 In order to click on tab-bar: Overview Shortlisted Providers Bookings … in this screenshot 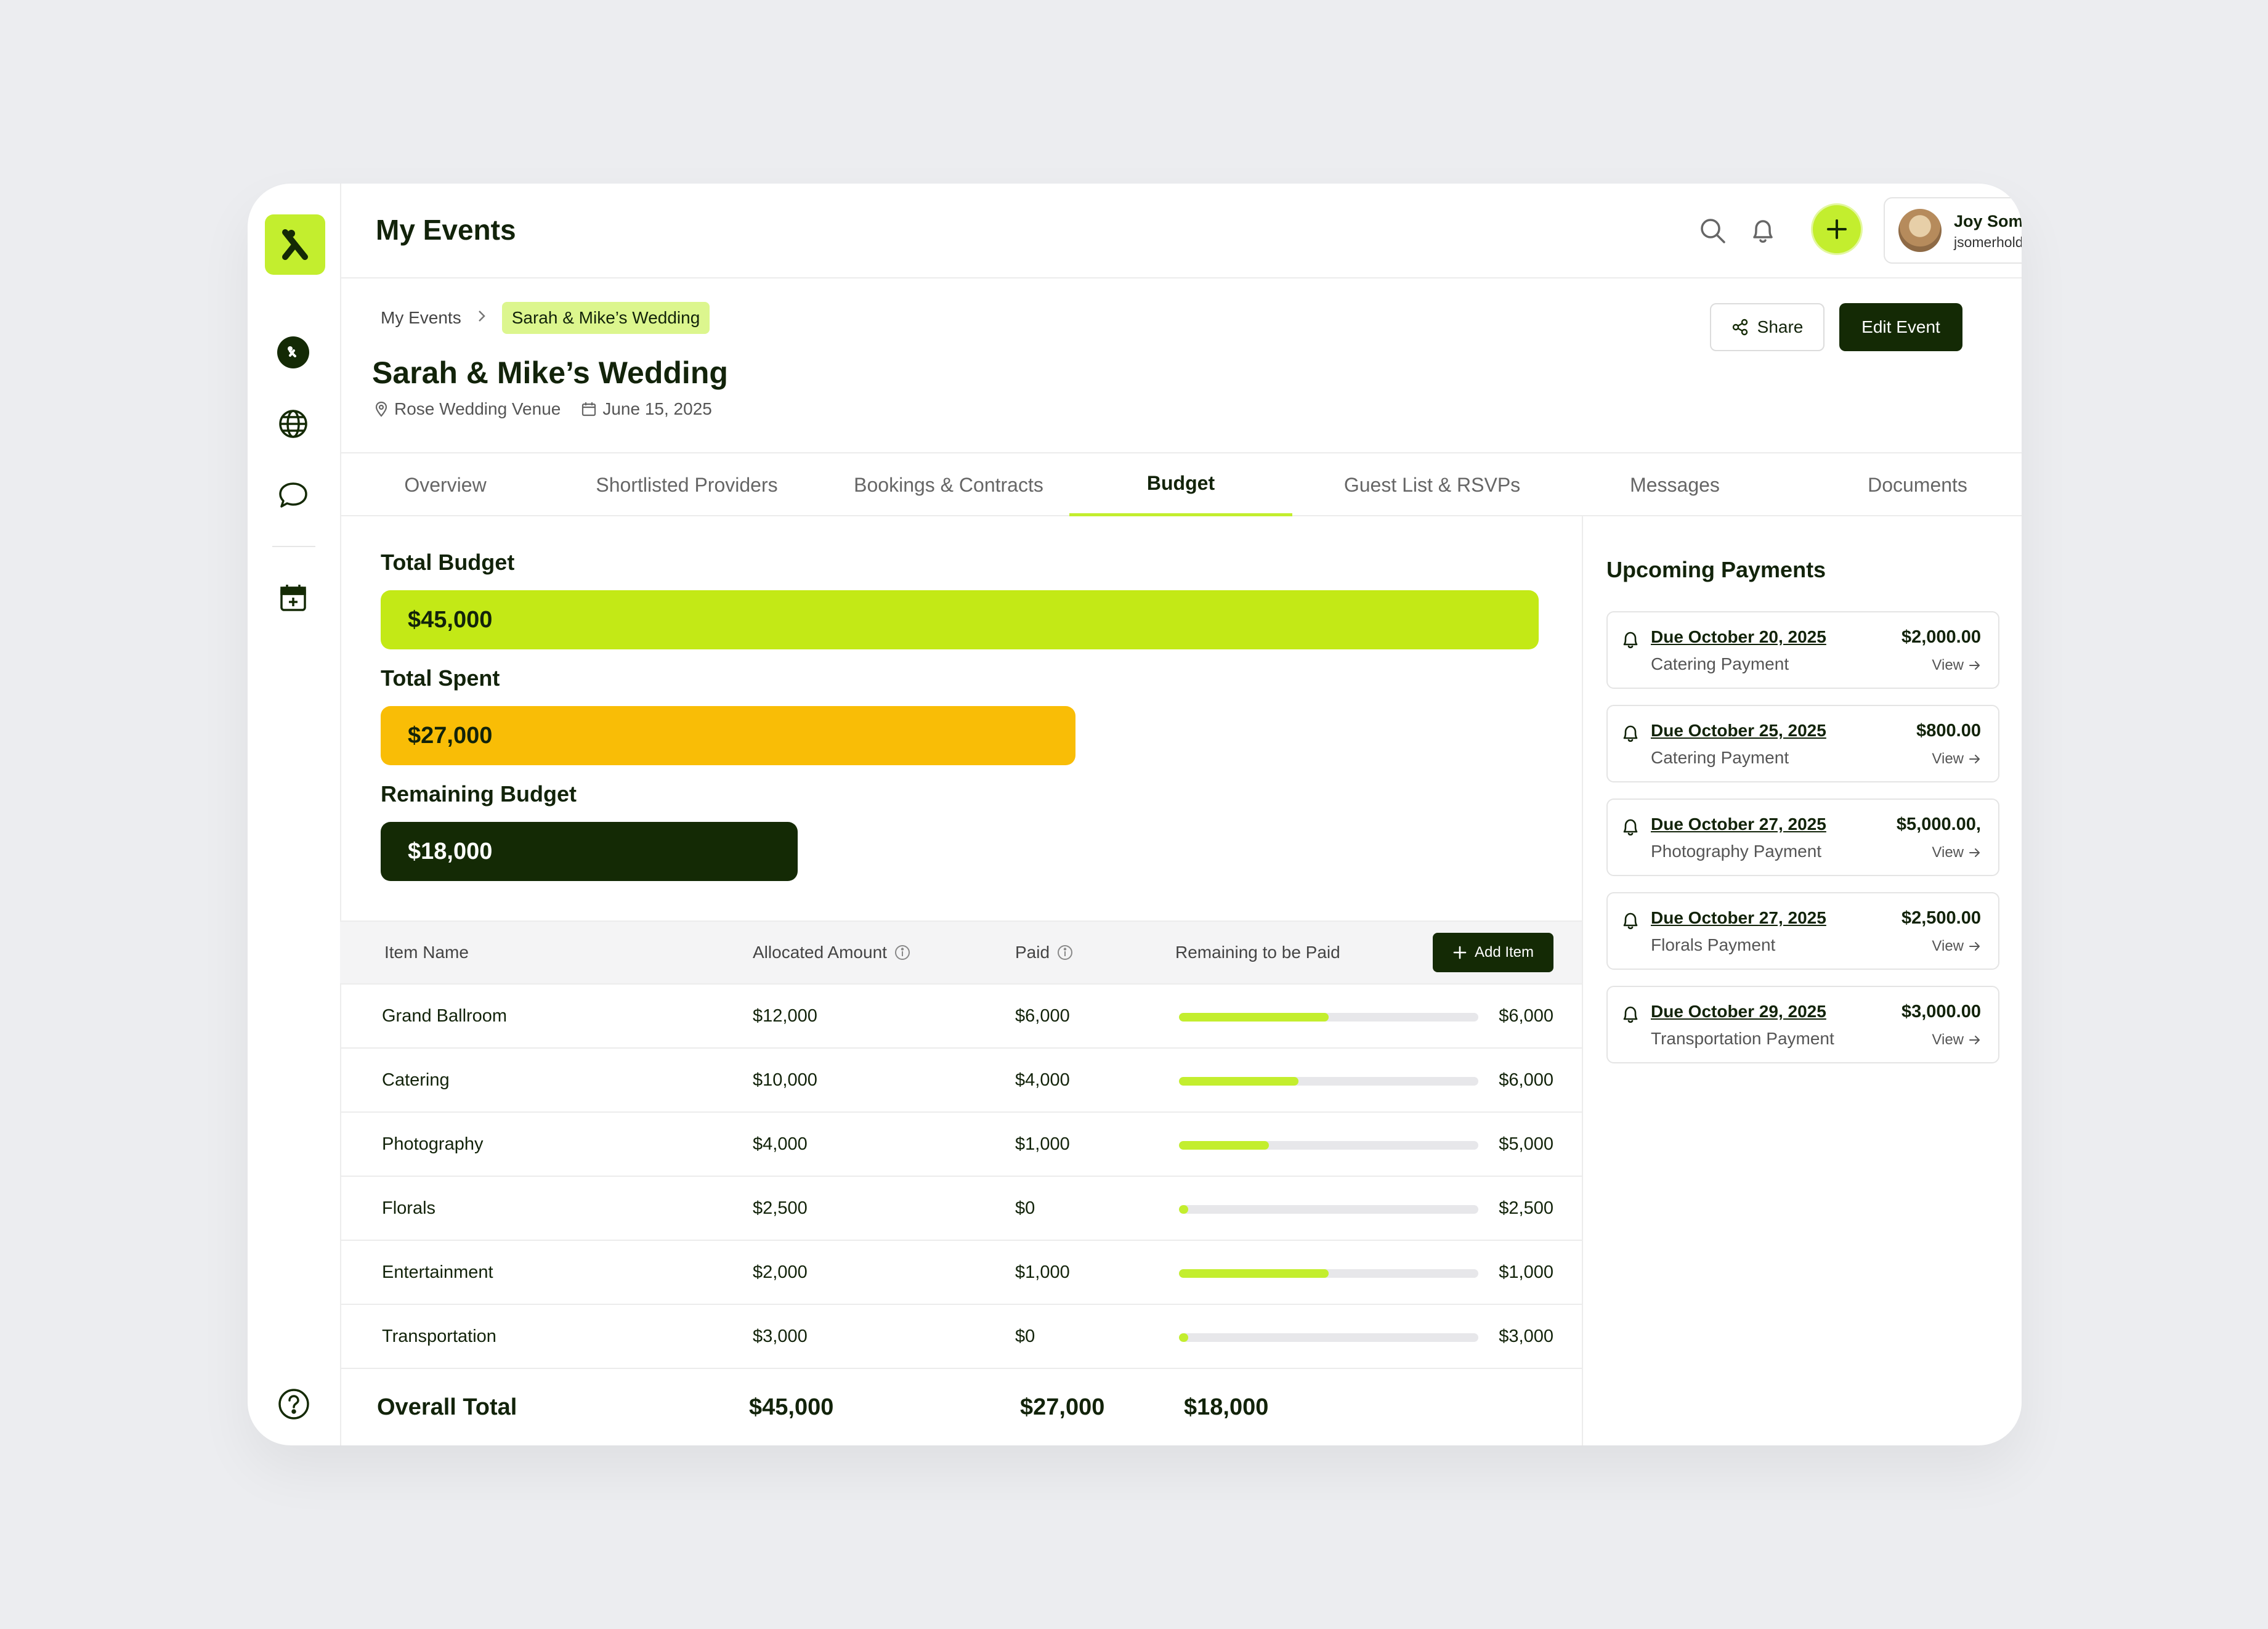, I will do `click(1181, 484)`.